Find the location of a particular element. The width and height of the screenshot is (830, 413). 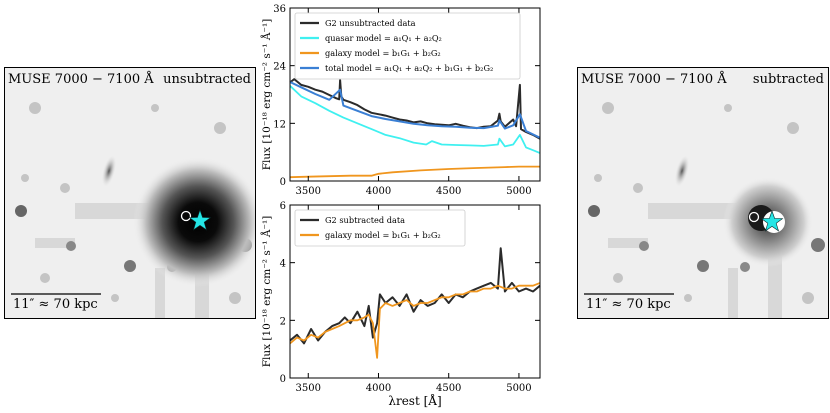

series-line-subtracted-data is located at coordinates (415, 296).